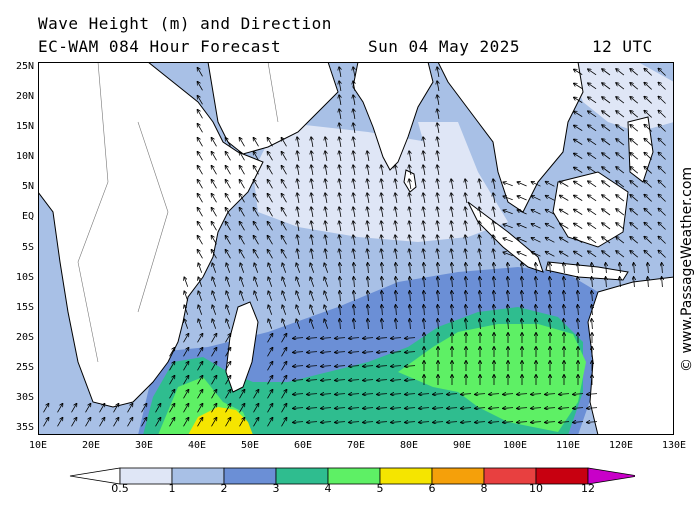  Describe the element at coordinates (409, 445) in the screenshot. I see `lon-label: 80E` at that location.